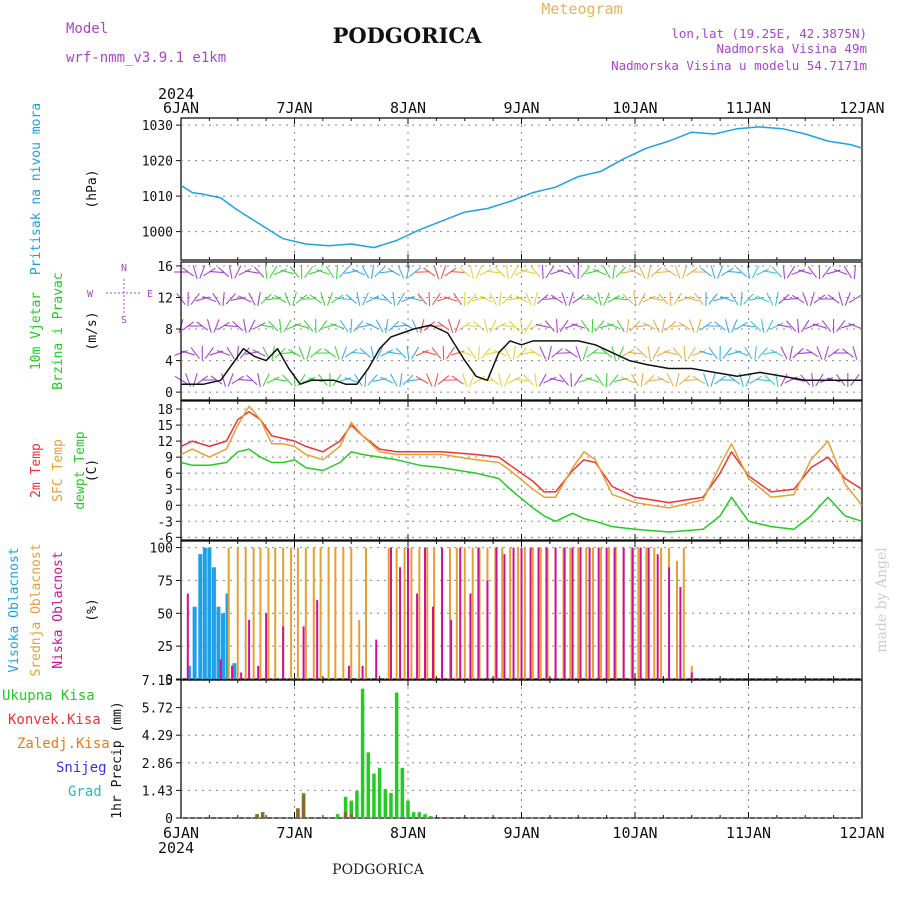 The width and height of the screenshot is (900, 904). Describe the element at coordinates (157, 197) in the screenshot. I see `y-tick-label: 1010` at that location.